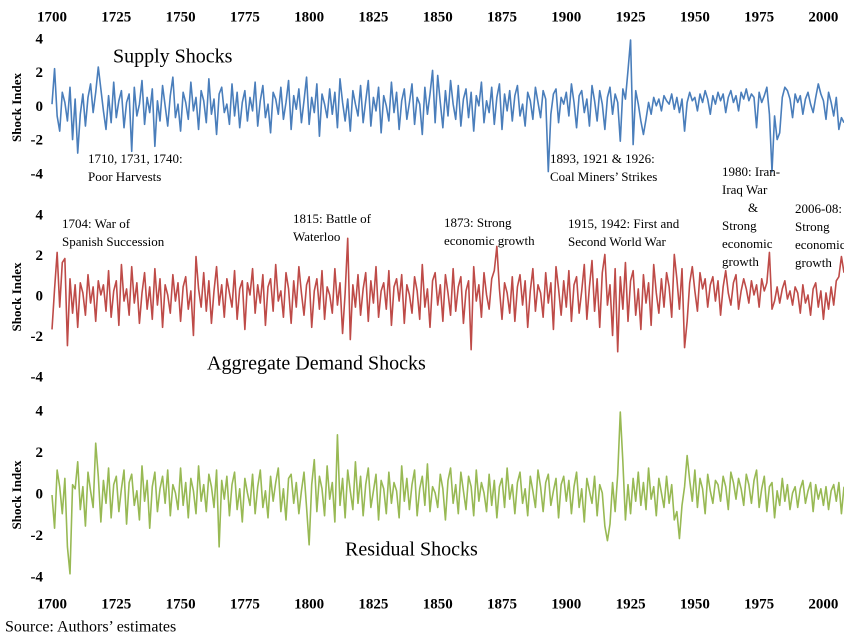  Describe the element at coordinates (753, 207) in the screenshot. I see `annotation: &` at that location.